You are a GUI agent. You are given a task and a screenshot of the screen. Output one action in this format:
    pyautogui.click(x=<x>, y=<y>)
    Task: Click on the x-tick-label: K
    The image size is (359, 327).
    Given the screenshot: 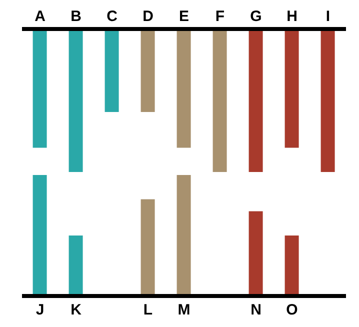 What is the action you would take?
    pyautogui.click(x=76, y=310)
    